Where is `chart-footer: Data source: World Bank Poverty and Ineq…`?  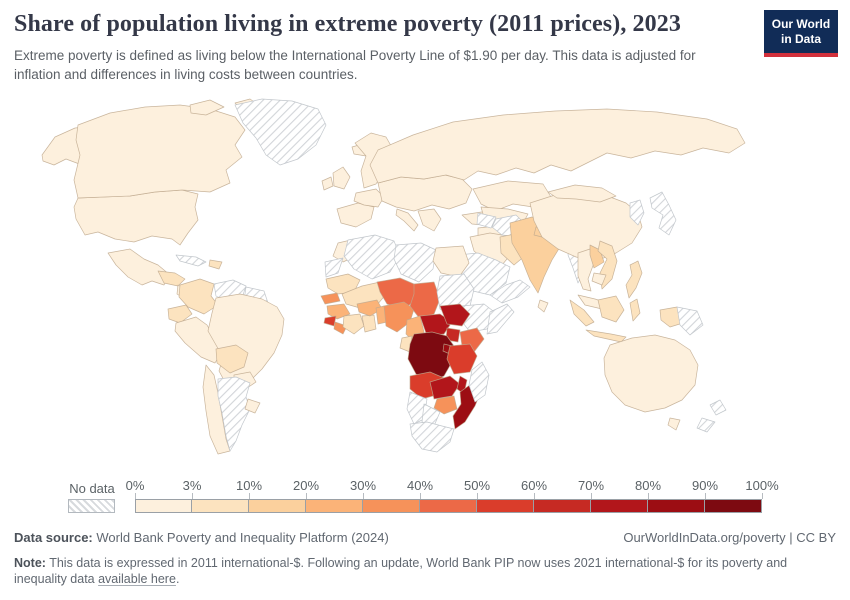 chart-footer: Data source: World Bank Poverty and Ineq… is located at coordinates (425, 558).